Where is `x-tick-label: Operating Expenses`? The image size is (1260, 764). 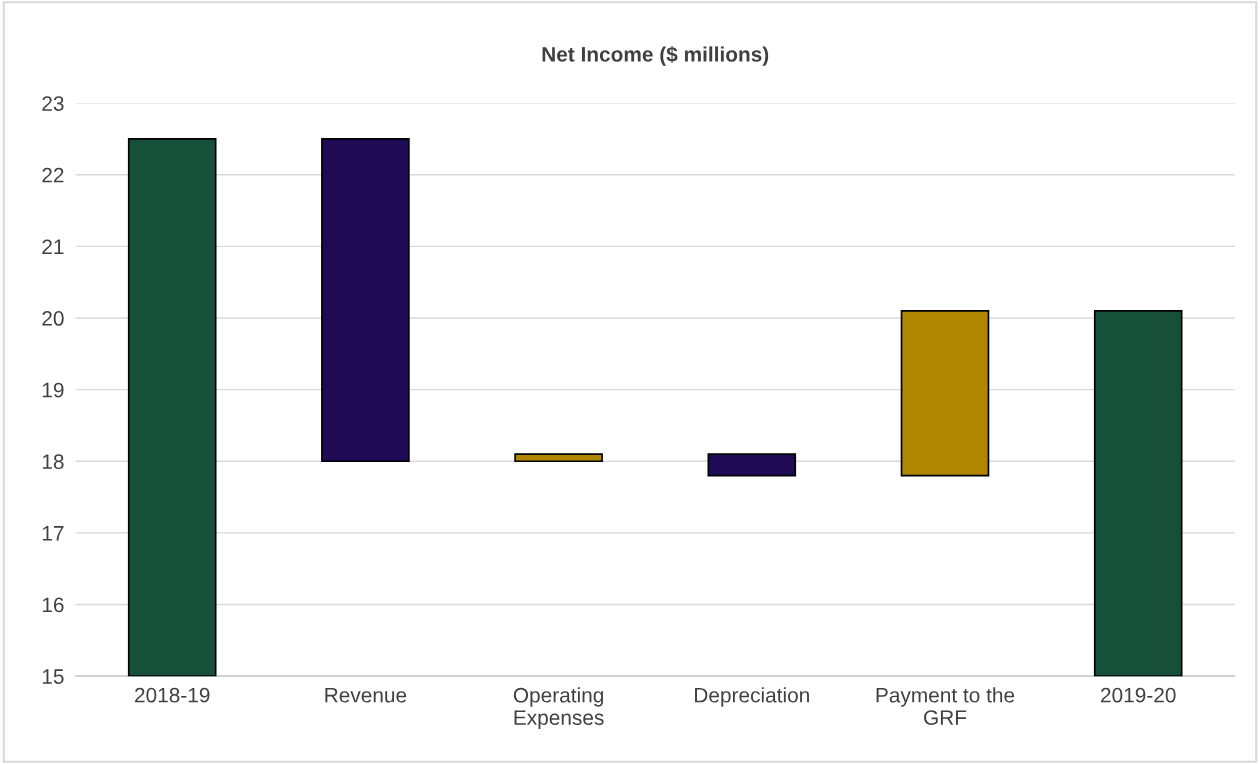
x-tick-label: Operating Expenses is located at coordinates (558, 708).